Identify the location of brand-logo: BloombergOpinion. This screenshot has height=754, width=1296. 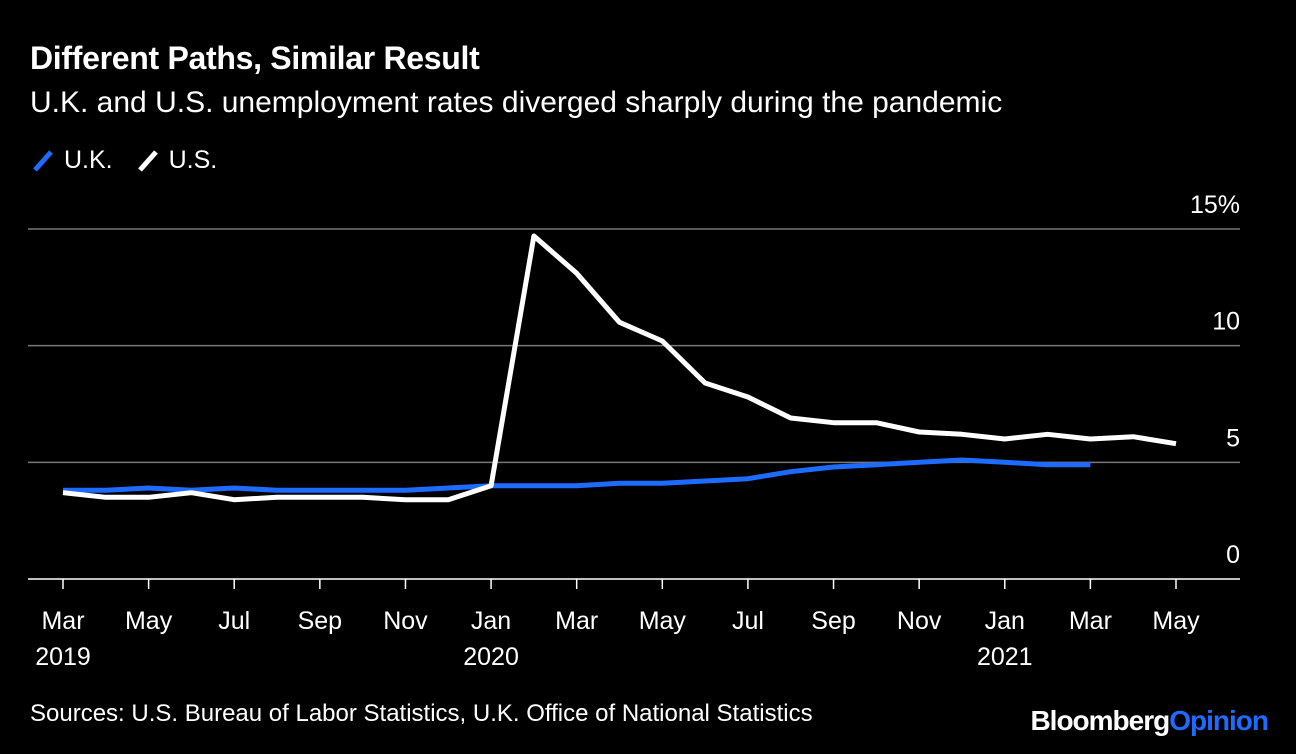
(1149, 721).